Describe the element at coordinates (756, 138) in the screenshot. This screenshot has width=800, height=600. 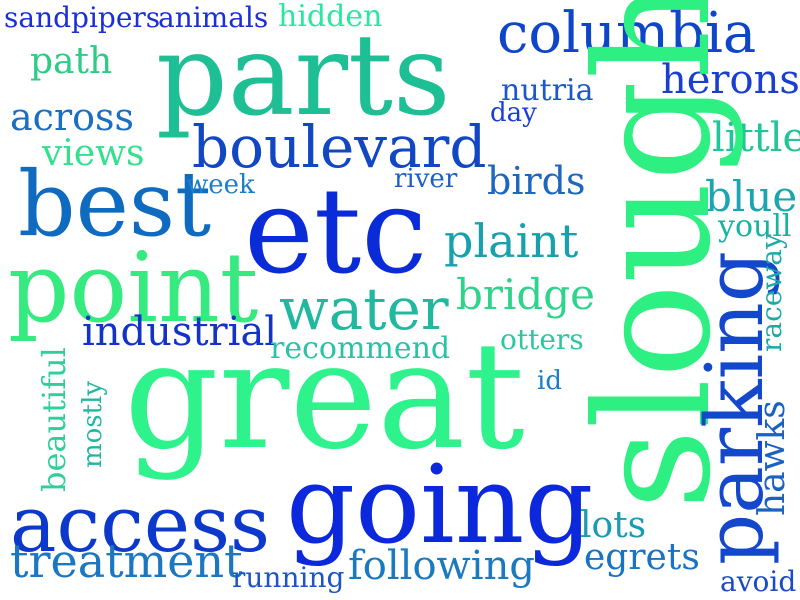
I see `word-little: little` at that location.